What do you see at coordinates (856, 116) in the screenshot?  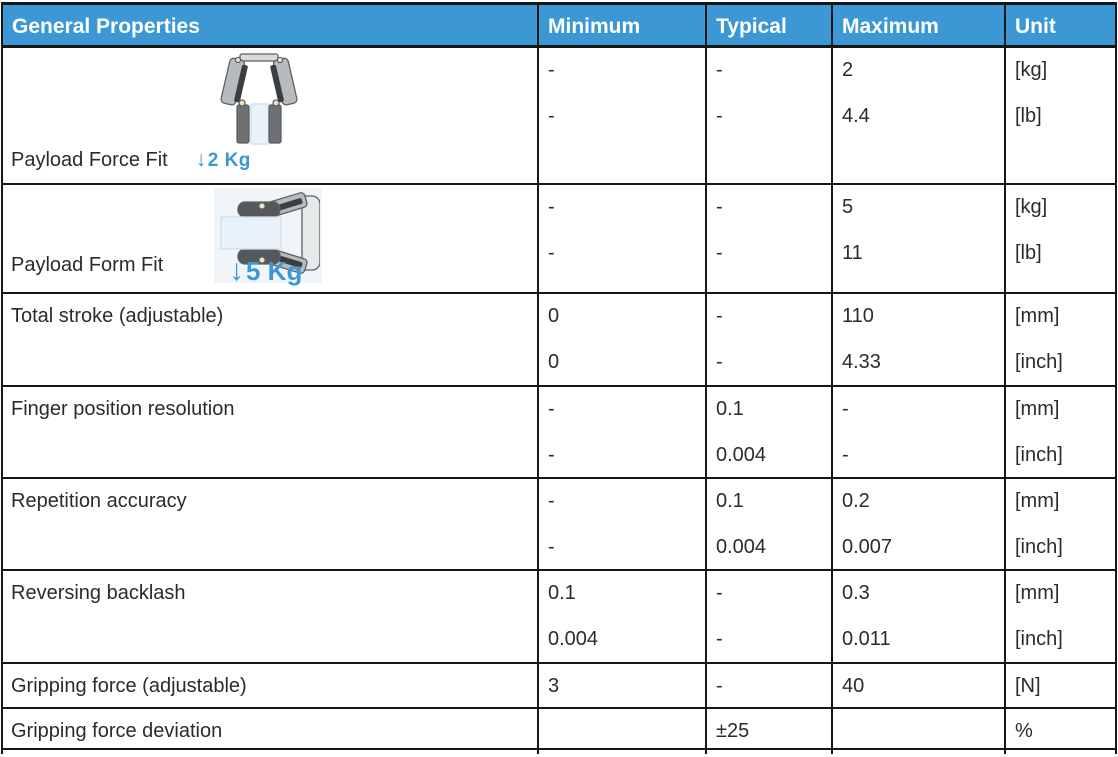 I see `cell-value: 4.4` at bounding box center [856, 116].